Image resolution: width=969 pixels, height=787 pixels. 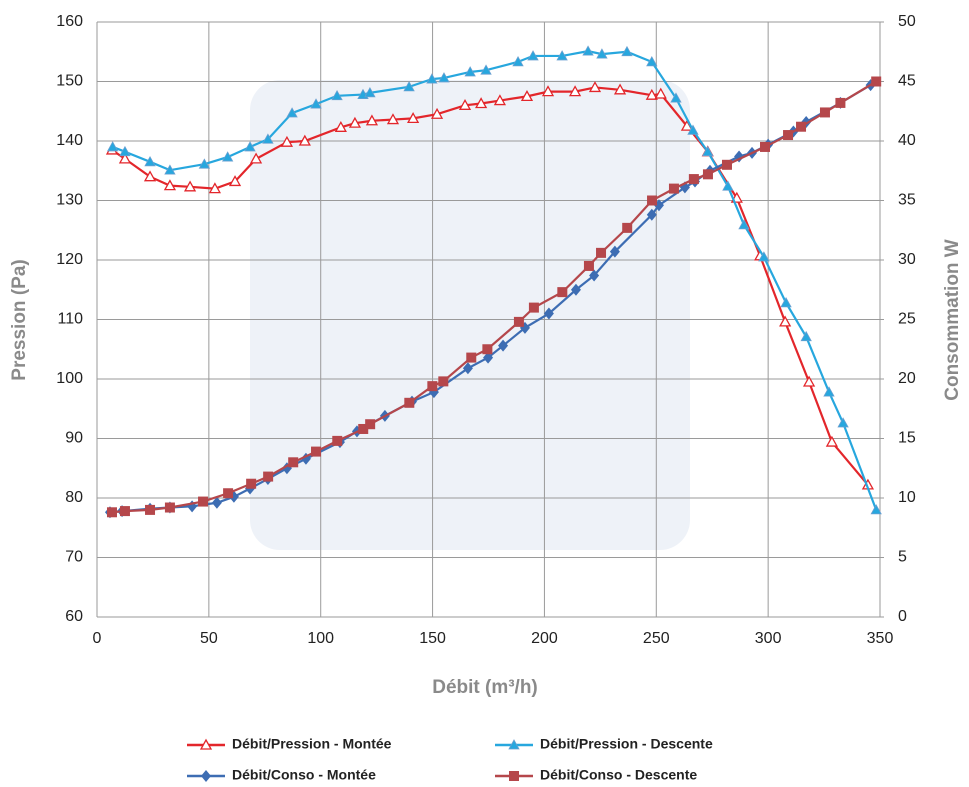 I want to click on y-tick-label: 60, so click(x=74, y=616).